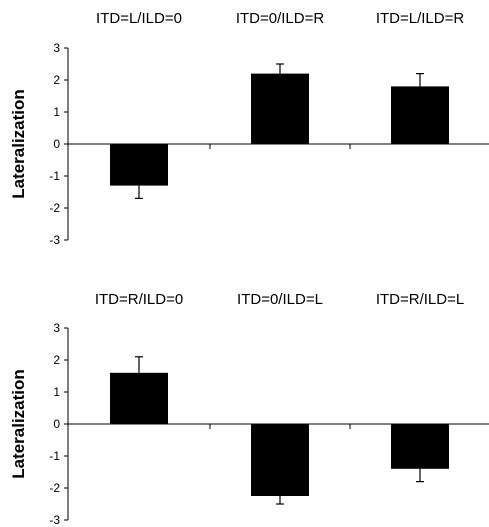 The image size is (489, 527). What do you see at coordinates (139, 299) in the screenshot?
I see `category-label: ITD=R/ILD=0` at bounding box center [139, 299].